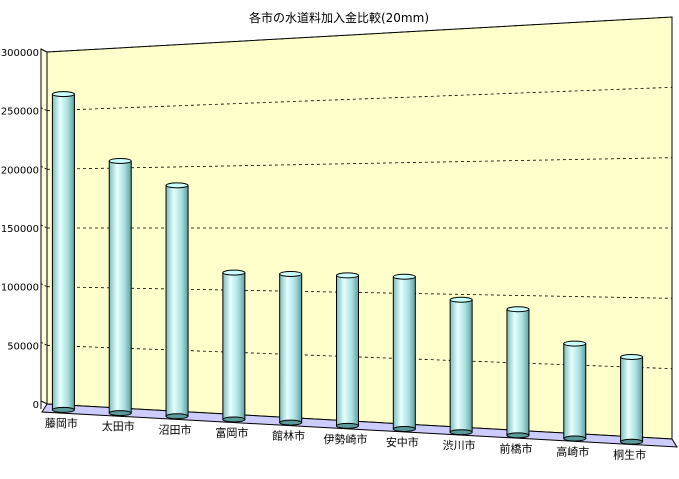 This screenshot has height=479, width=679. Describe the element at coordinates (231, 432) in the screenshot. I see `x-tick-label: 富岡市` at that location.